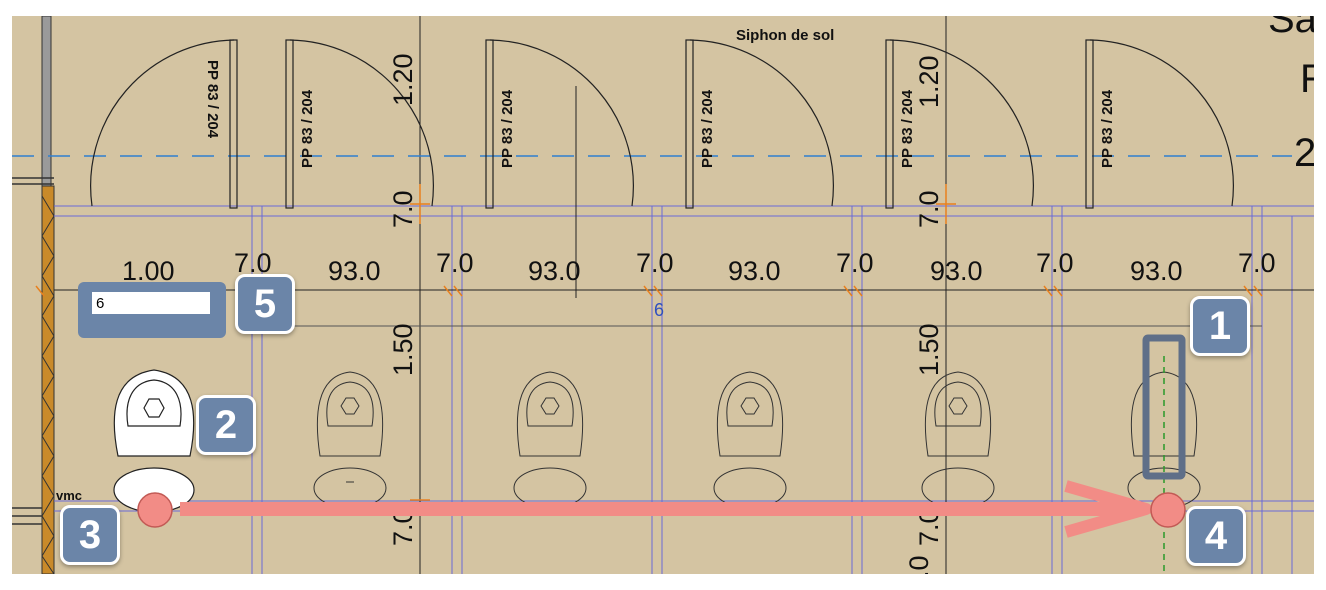 The image size is (1326, 590). What do you see at coordinates (148, 271) in the screenshot?
I see `dimension-label: 1.00` at bounding box center [148, 271].